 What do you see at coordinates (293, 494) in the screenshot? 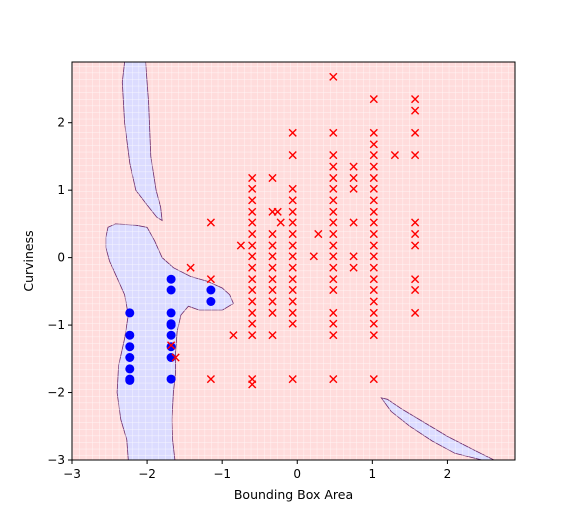
I see `x-axis-label: Bounding Box Area` at bounding box center [293, 494].